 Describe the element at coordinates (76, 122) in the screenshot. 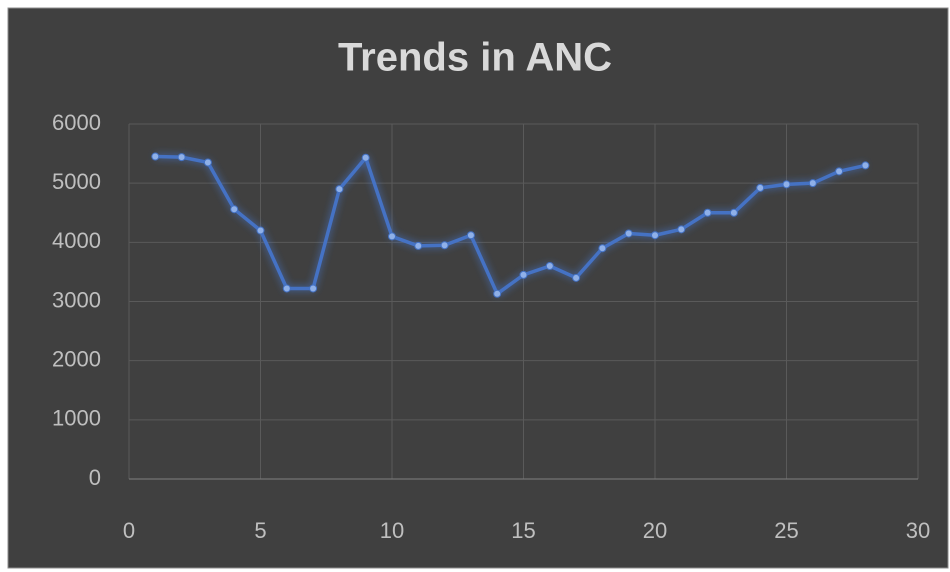

I see `y-tick-label: 6000` at that location.